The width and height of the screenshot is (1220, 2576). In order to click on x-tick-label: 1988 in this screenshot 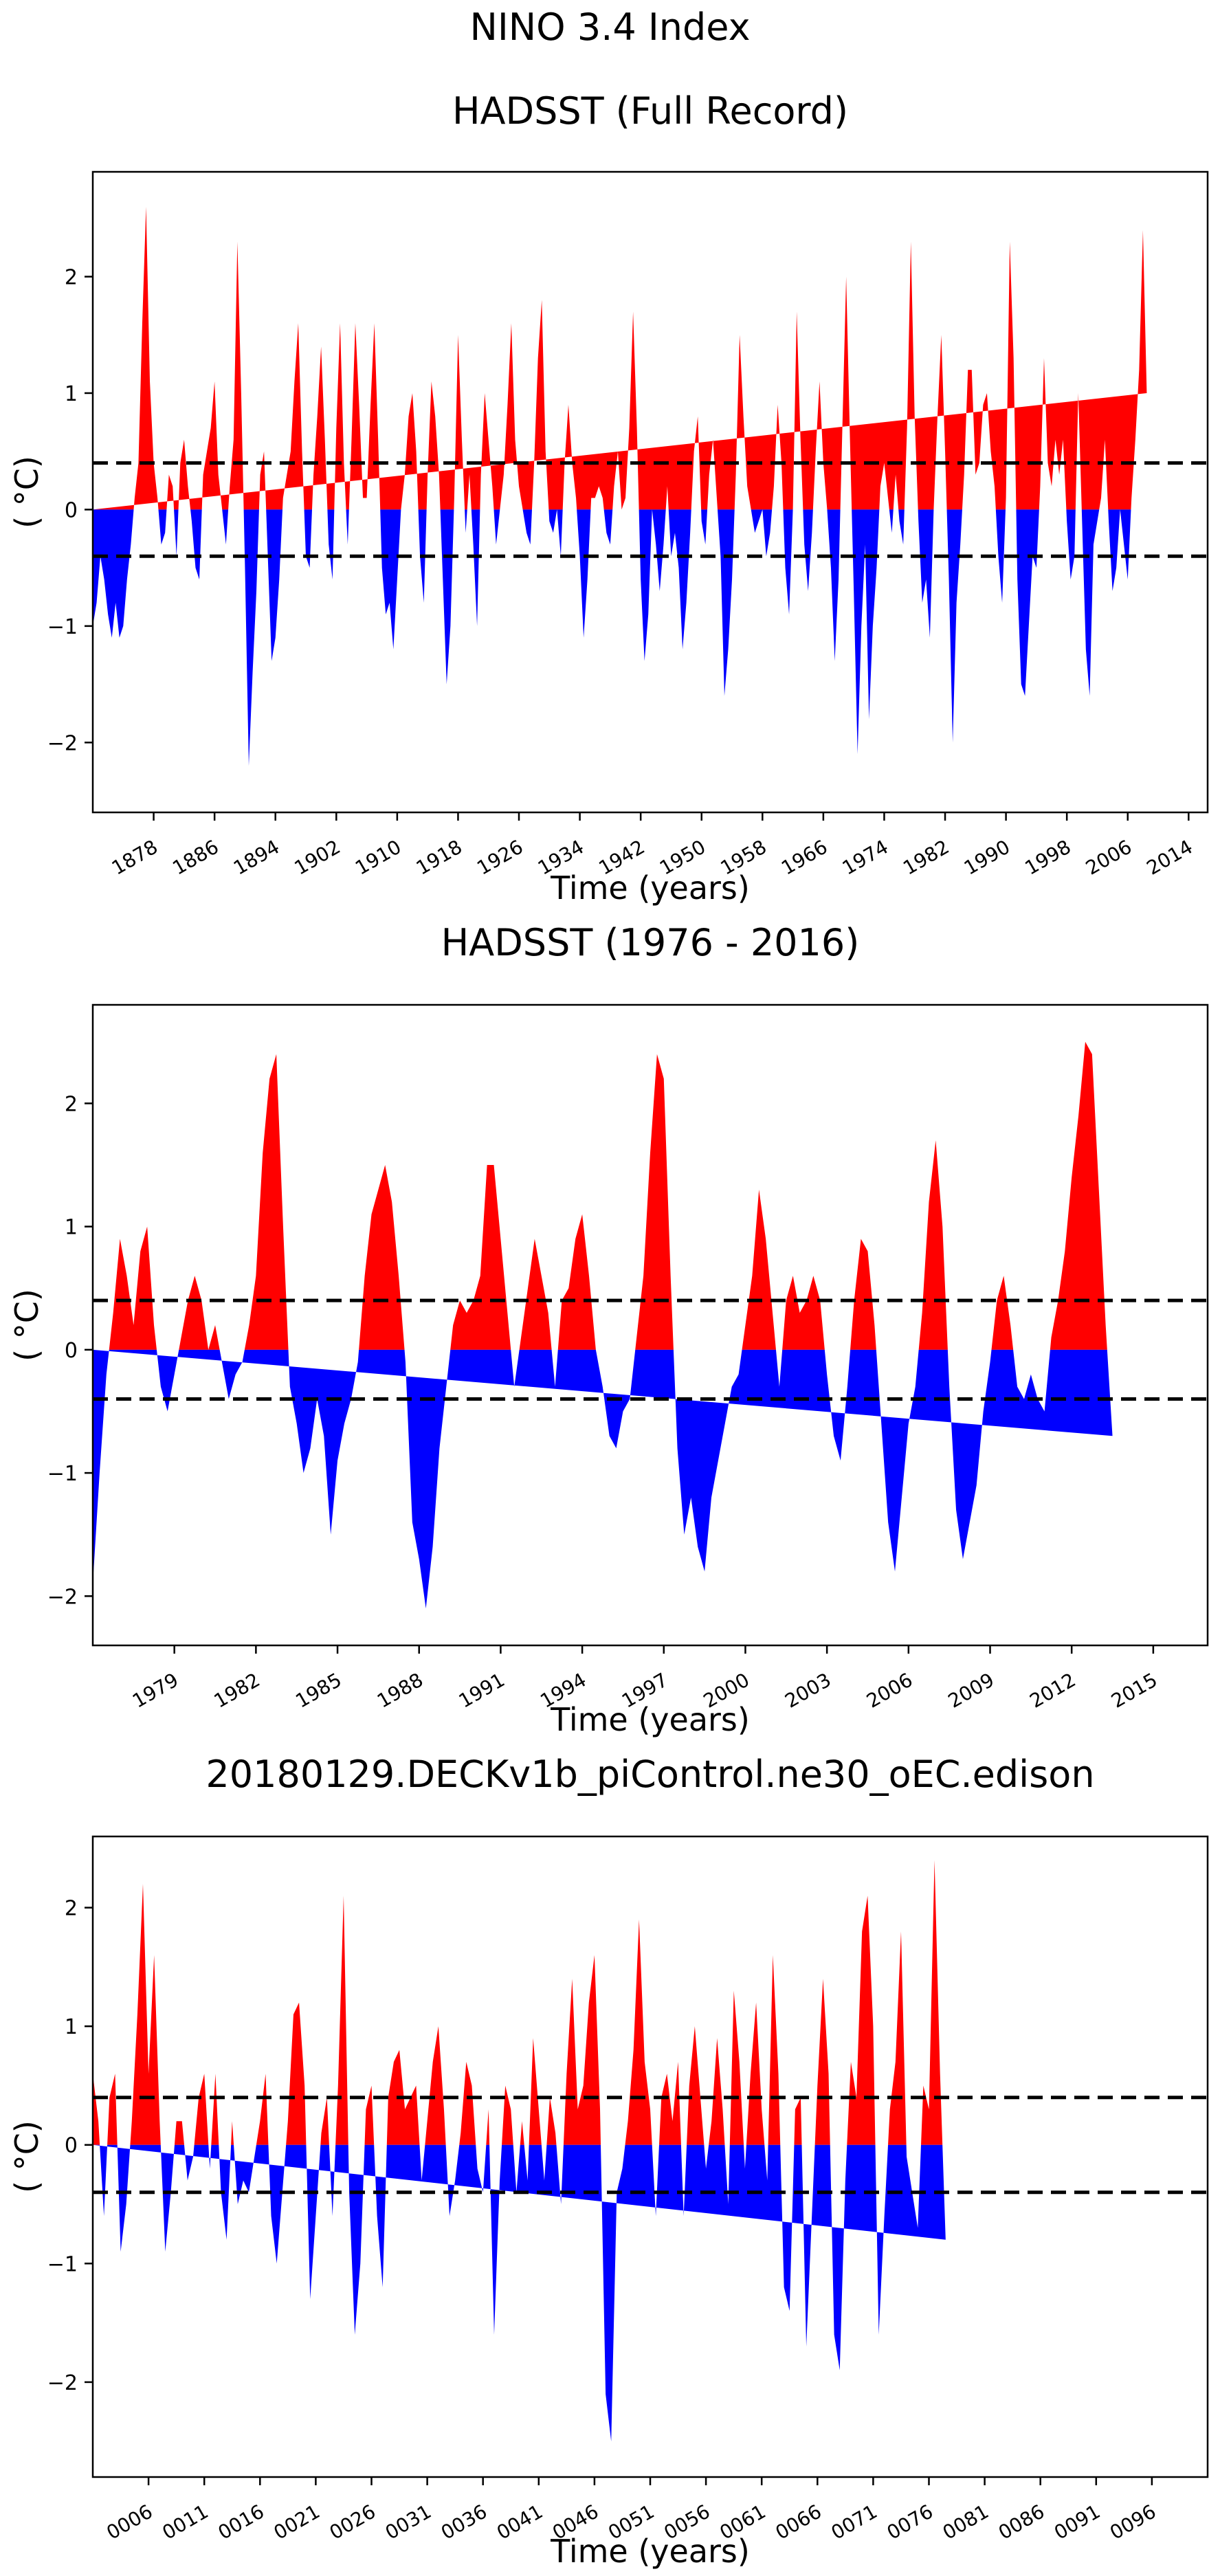, I will do `click(400, 1690)`.